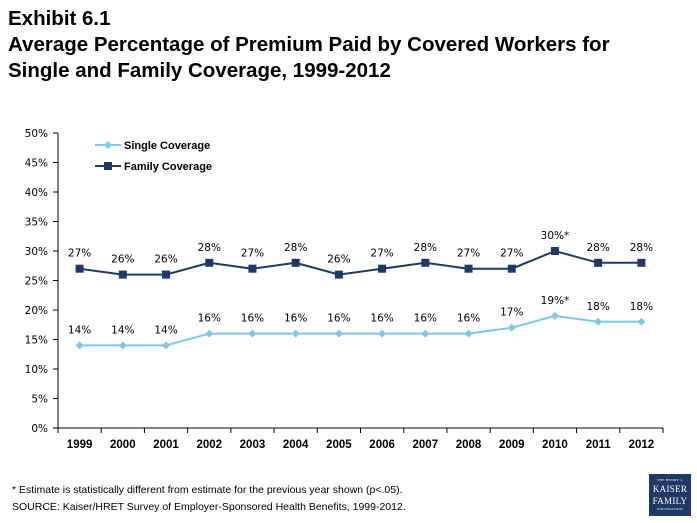  Describe the element at coordinates (426, 445) in the screenshot. I see `x-tick-label: 2007` at that location.